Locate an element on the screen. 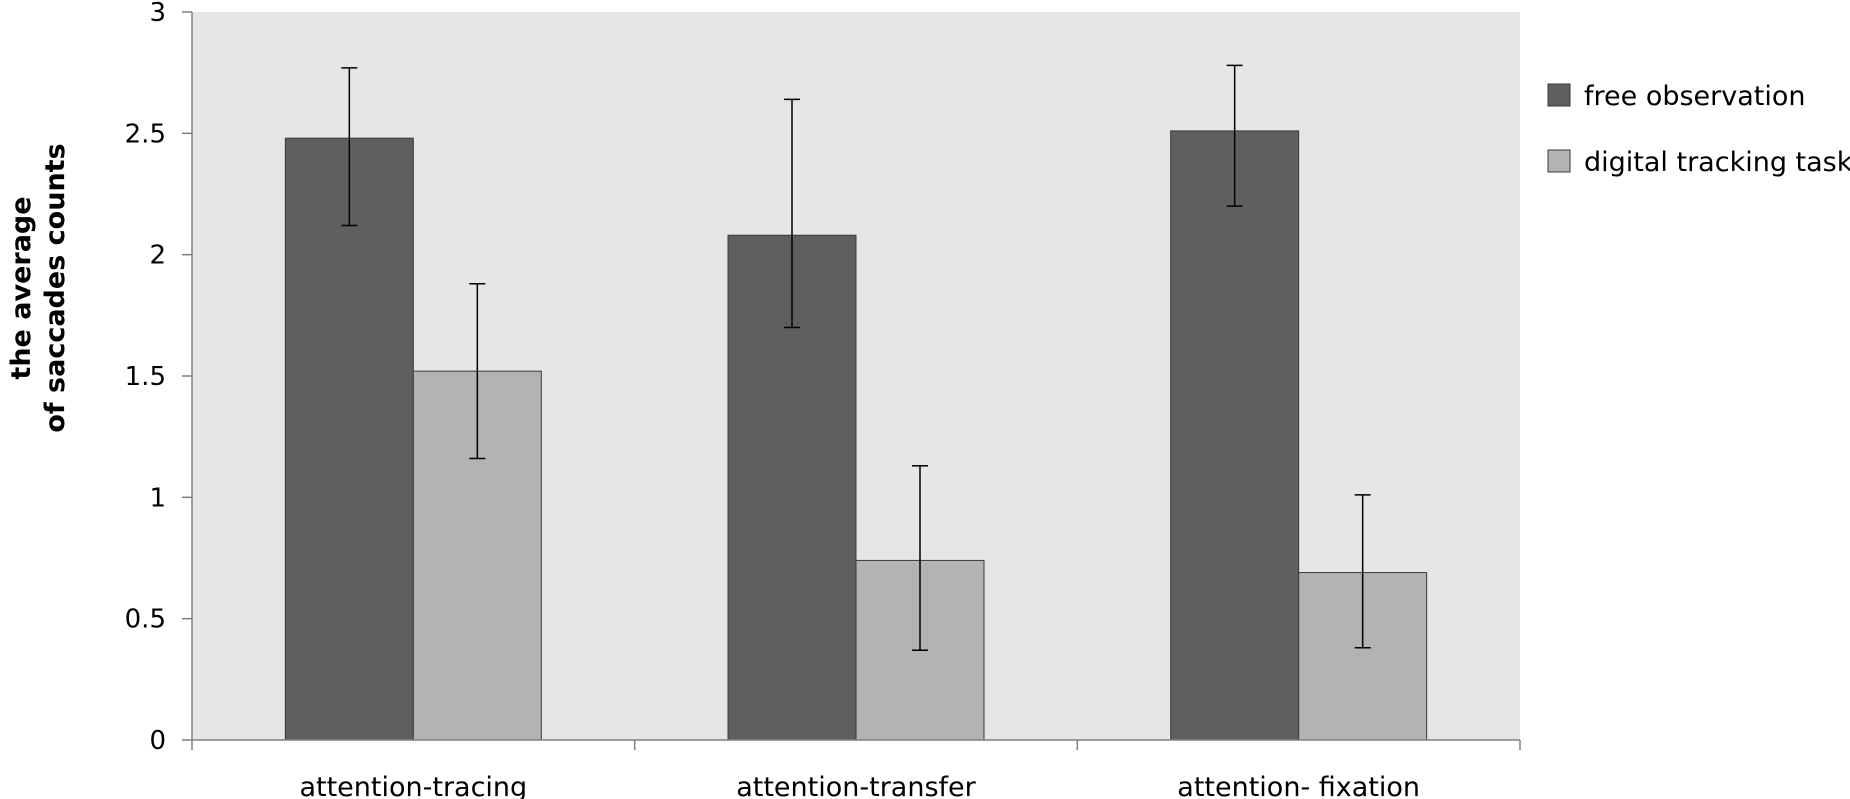  y-tick-label: 0 is located at coordinates (157, 741).